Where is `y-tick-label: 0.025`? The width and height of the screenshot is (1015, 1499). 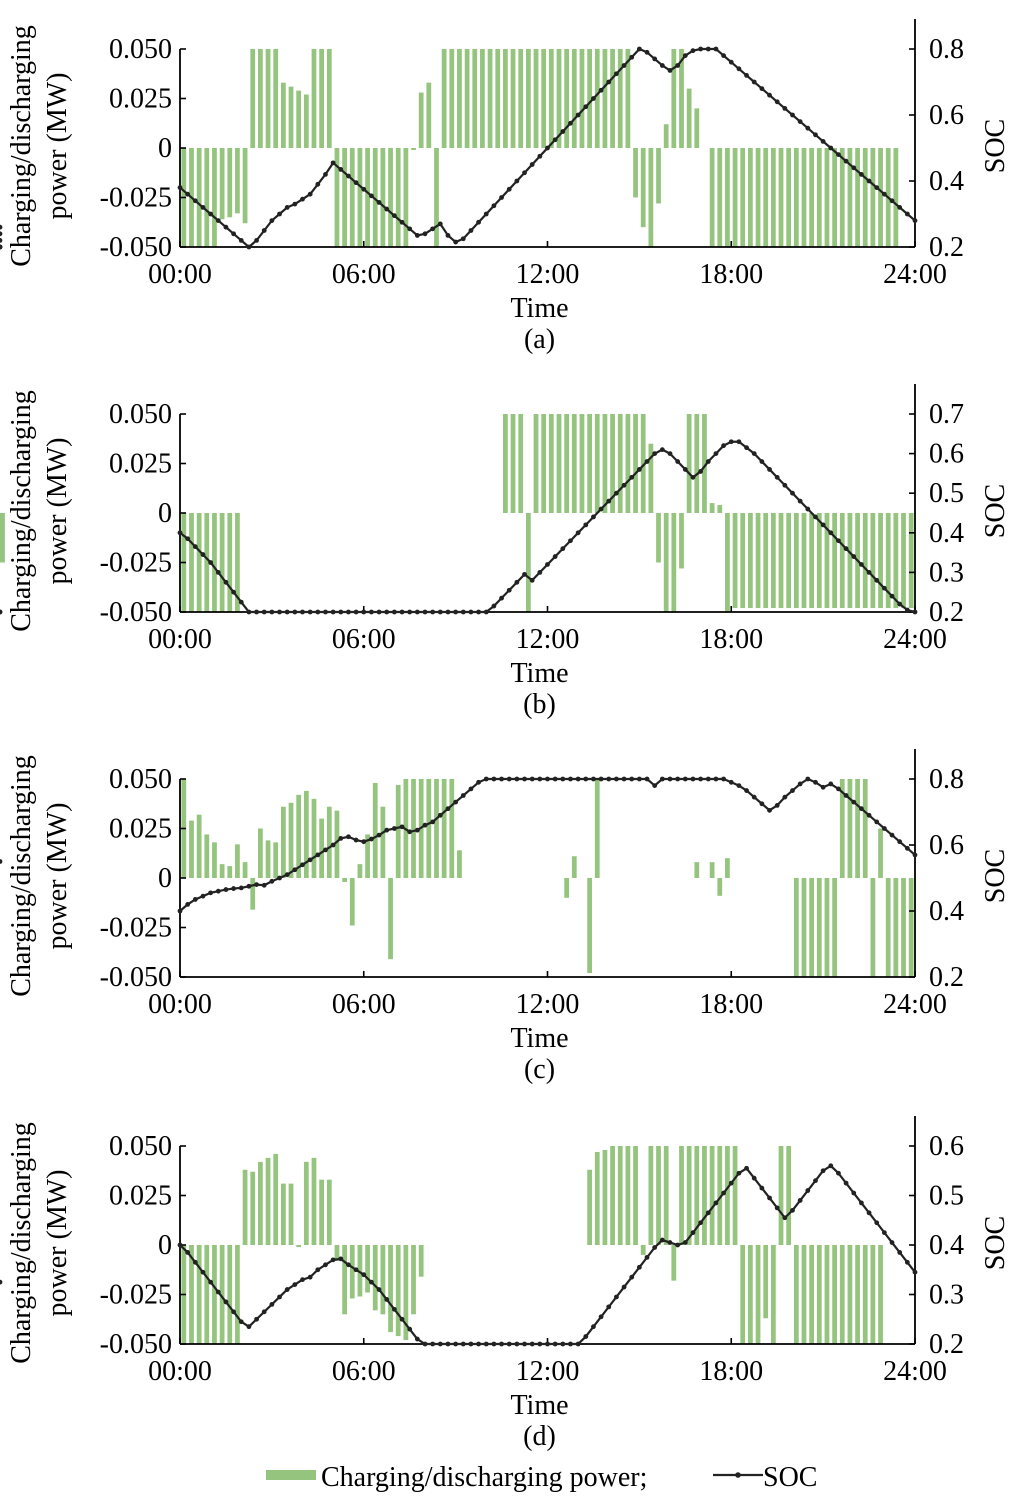
y-tick-label: 0.025 is located at coordinates (140, 464).